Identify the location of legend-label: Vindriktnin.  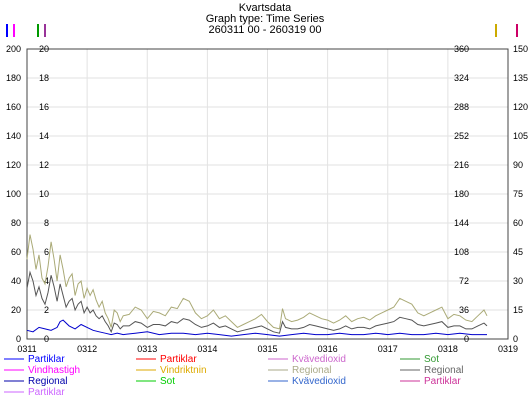
(183, 370).